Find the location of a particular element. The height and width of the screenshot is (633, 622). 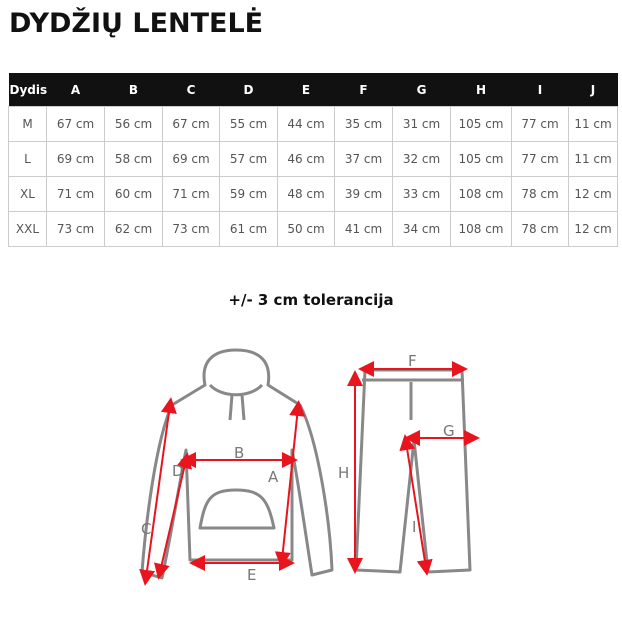

column-header: H is located at coordinates (481, 90).